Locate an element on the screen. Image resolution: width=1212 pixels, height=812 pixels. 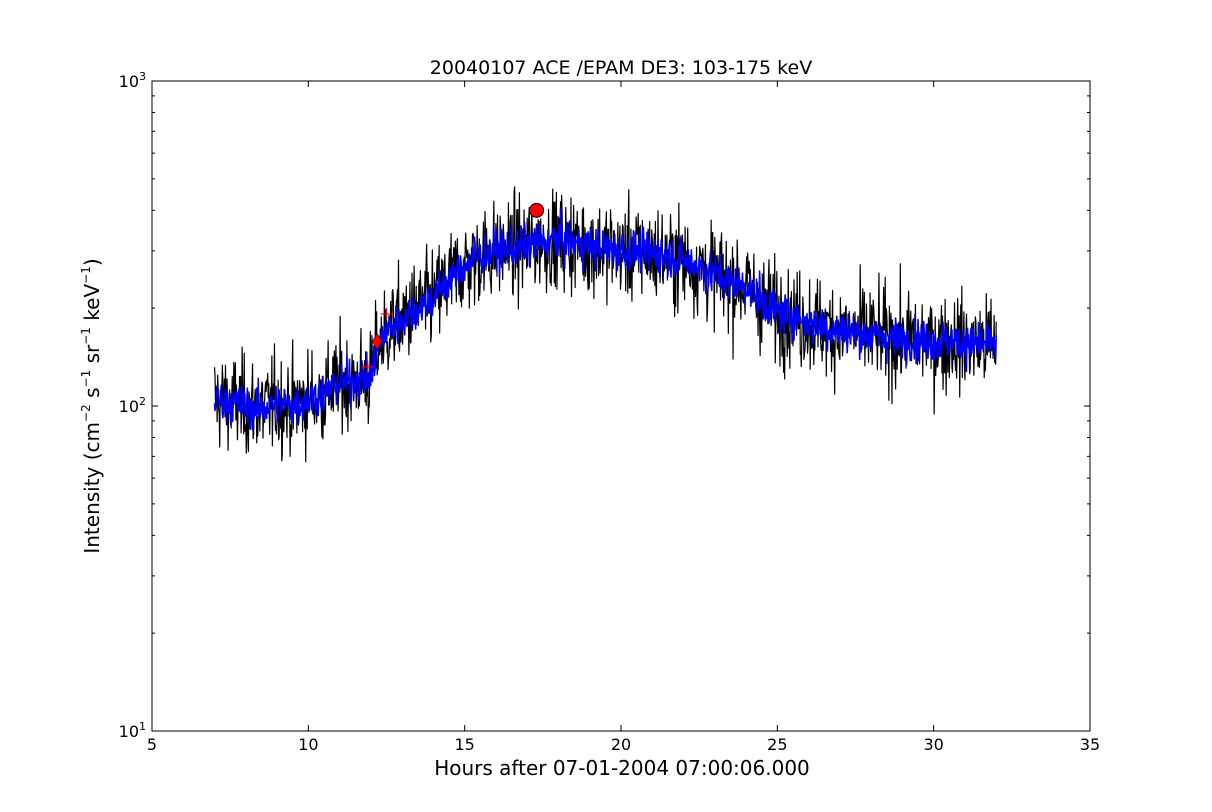
x-tick-label: 25 is located at coordinates (777, 744).